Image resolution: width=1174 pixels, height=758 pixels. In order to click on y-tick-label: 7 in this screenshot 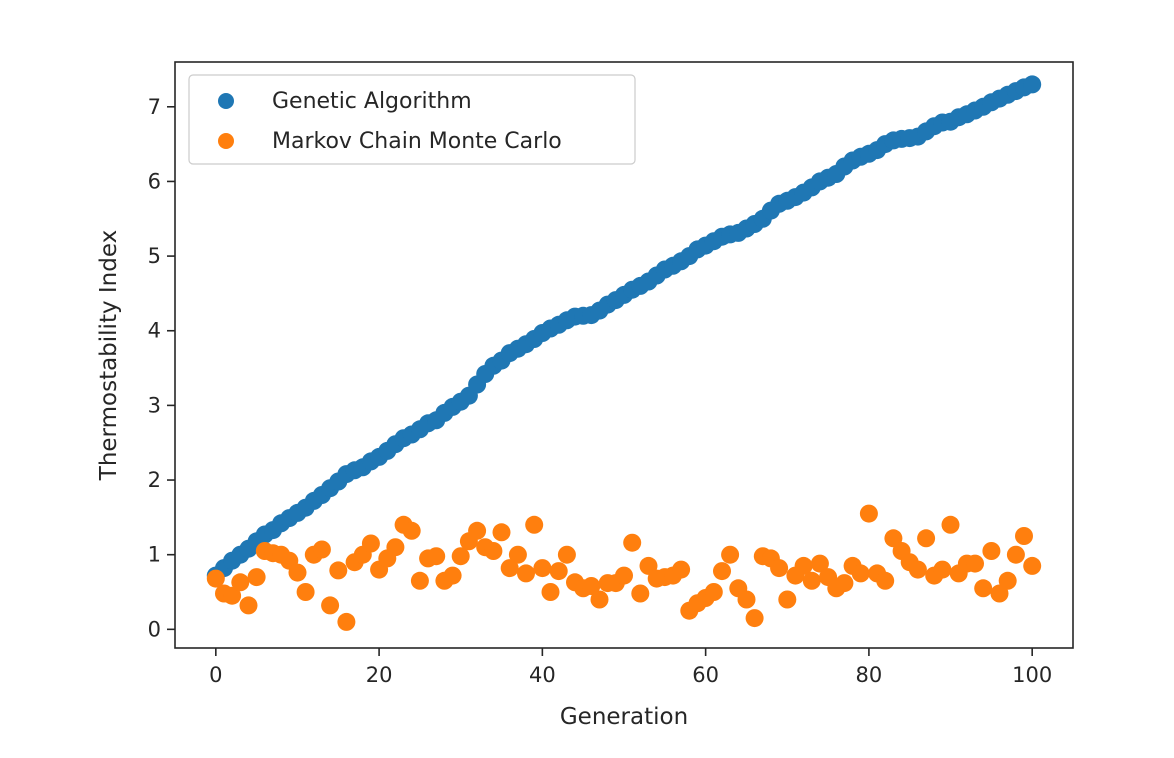, I will do `click(154, 107)`.